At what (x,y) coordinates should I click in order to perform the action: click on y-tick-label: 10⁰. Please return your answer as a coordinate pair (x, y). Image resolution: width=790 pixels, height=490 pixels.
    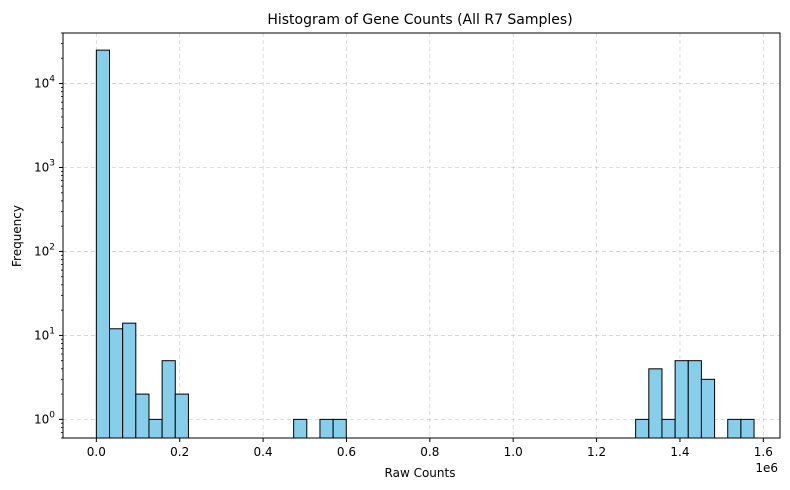
    Looking at the image, I should click on (44, 418).